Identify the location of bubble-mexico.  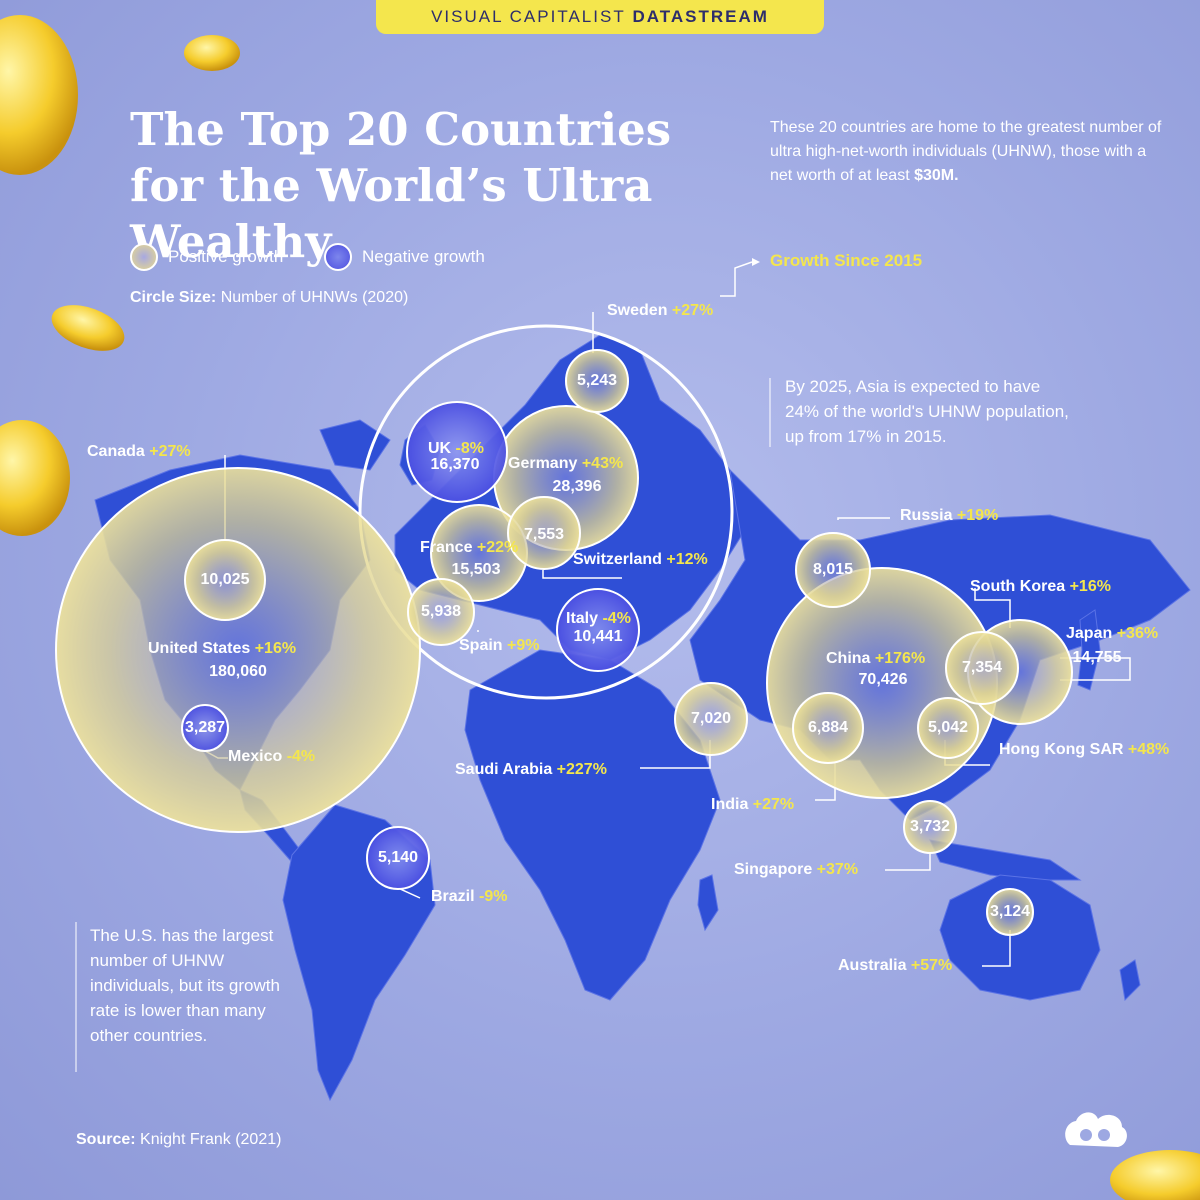
(205, 728).